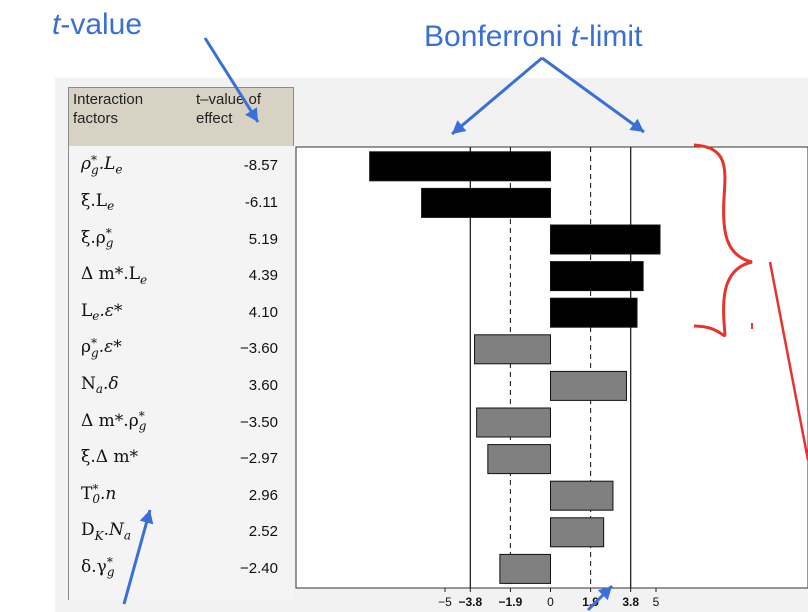 This screenshot has width=808, height=612. What do you see at coordinates (260, 166) in the screenshot?
I see `value-label: -8.57` at bounding box center [260, 166].